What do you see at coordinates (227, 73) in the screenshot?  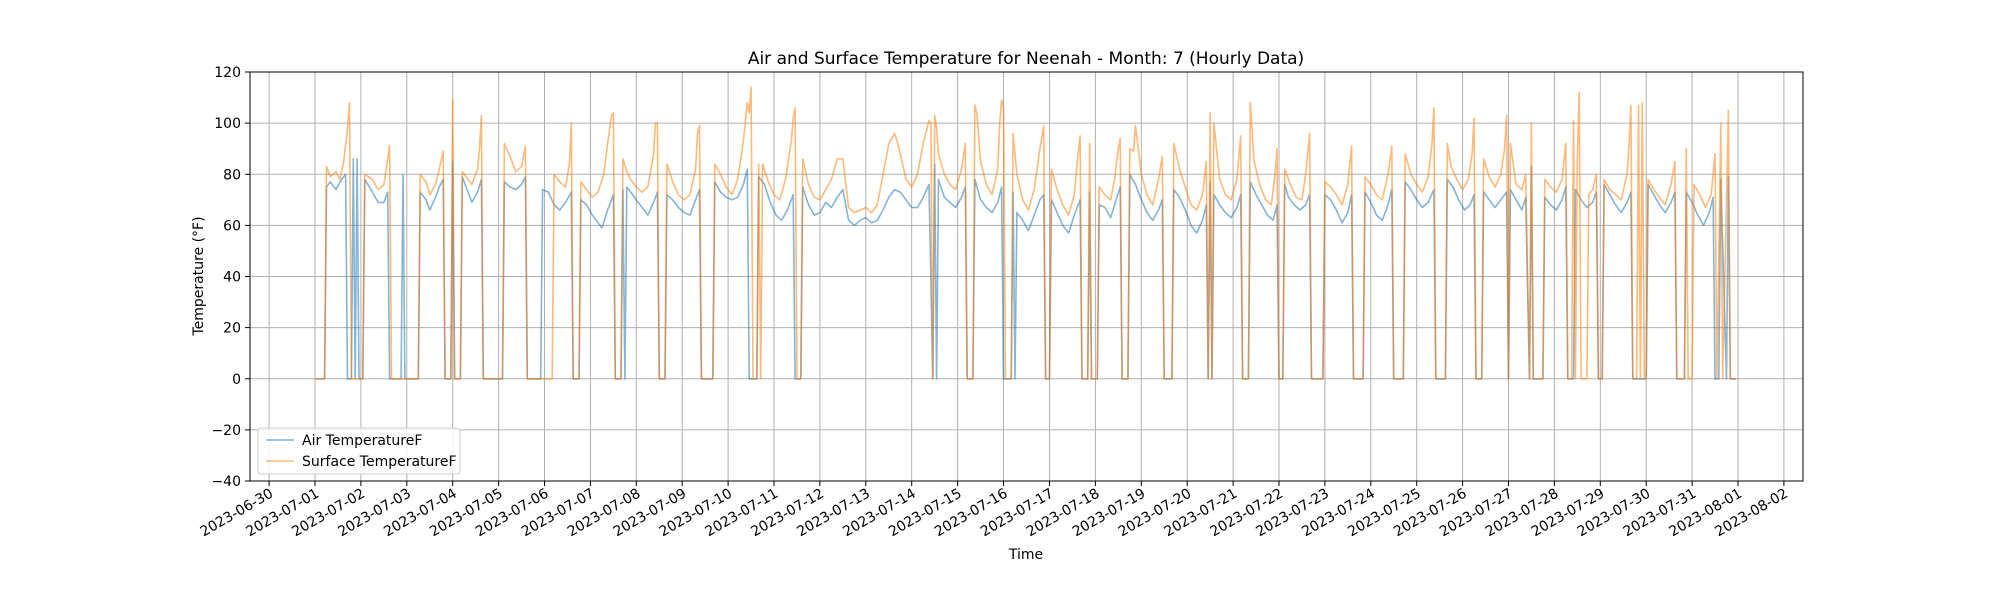 I see `y-tick-label: 120` at bounding box center [227, 73].